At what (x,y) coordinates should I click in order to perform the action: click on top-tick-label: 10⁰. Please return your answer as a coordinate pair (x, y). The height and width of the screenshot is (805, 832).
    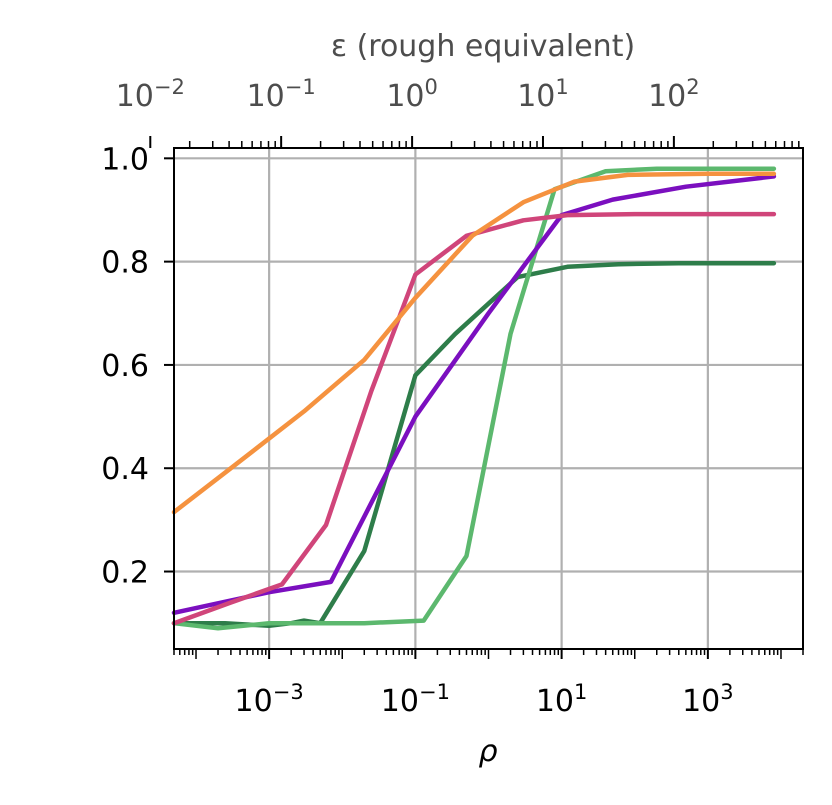
    Looking at the image, I should click on (412, 94).